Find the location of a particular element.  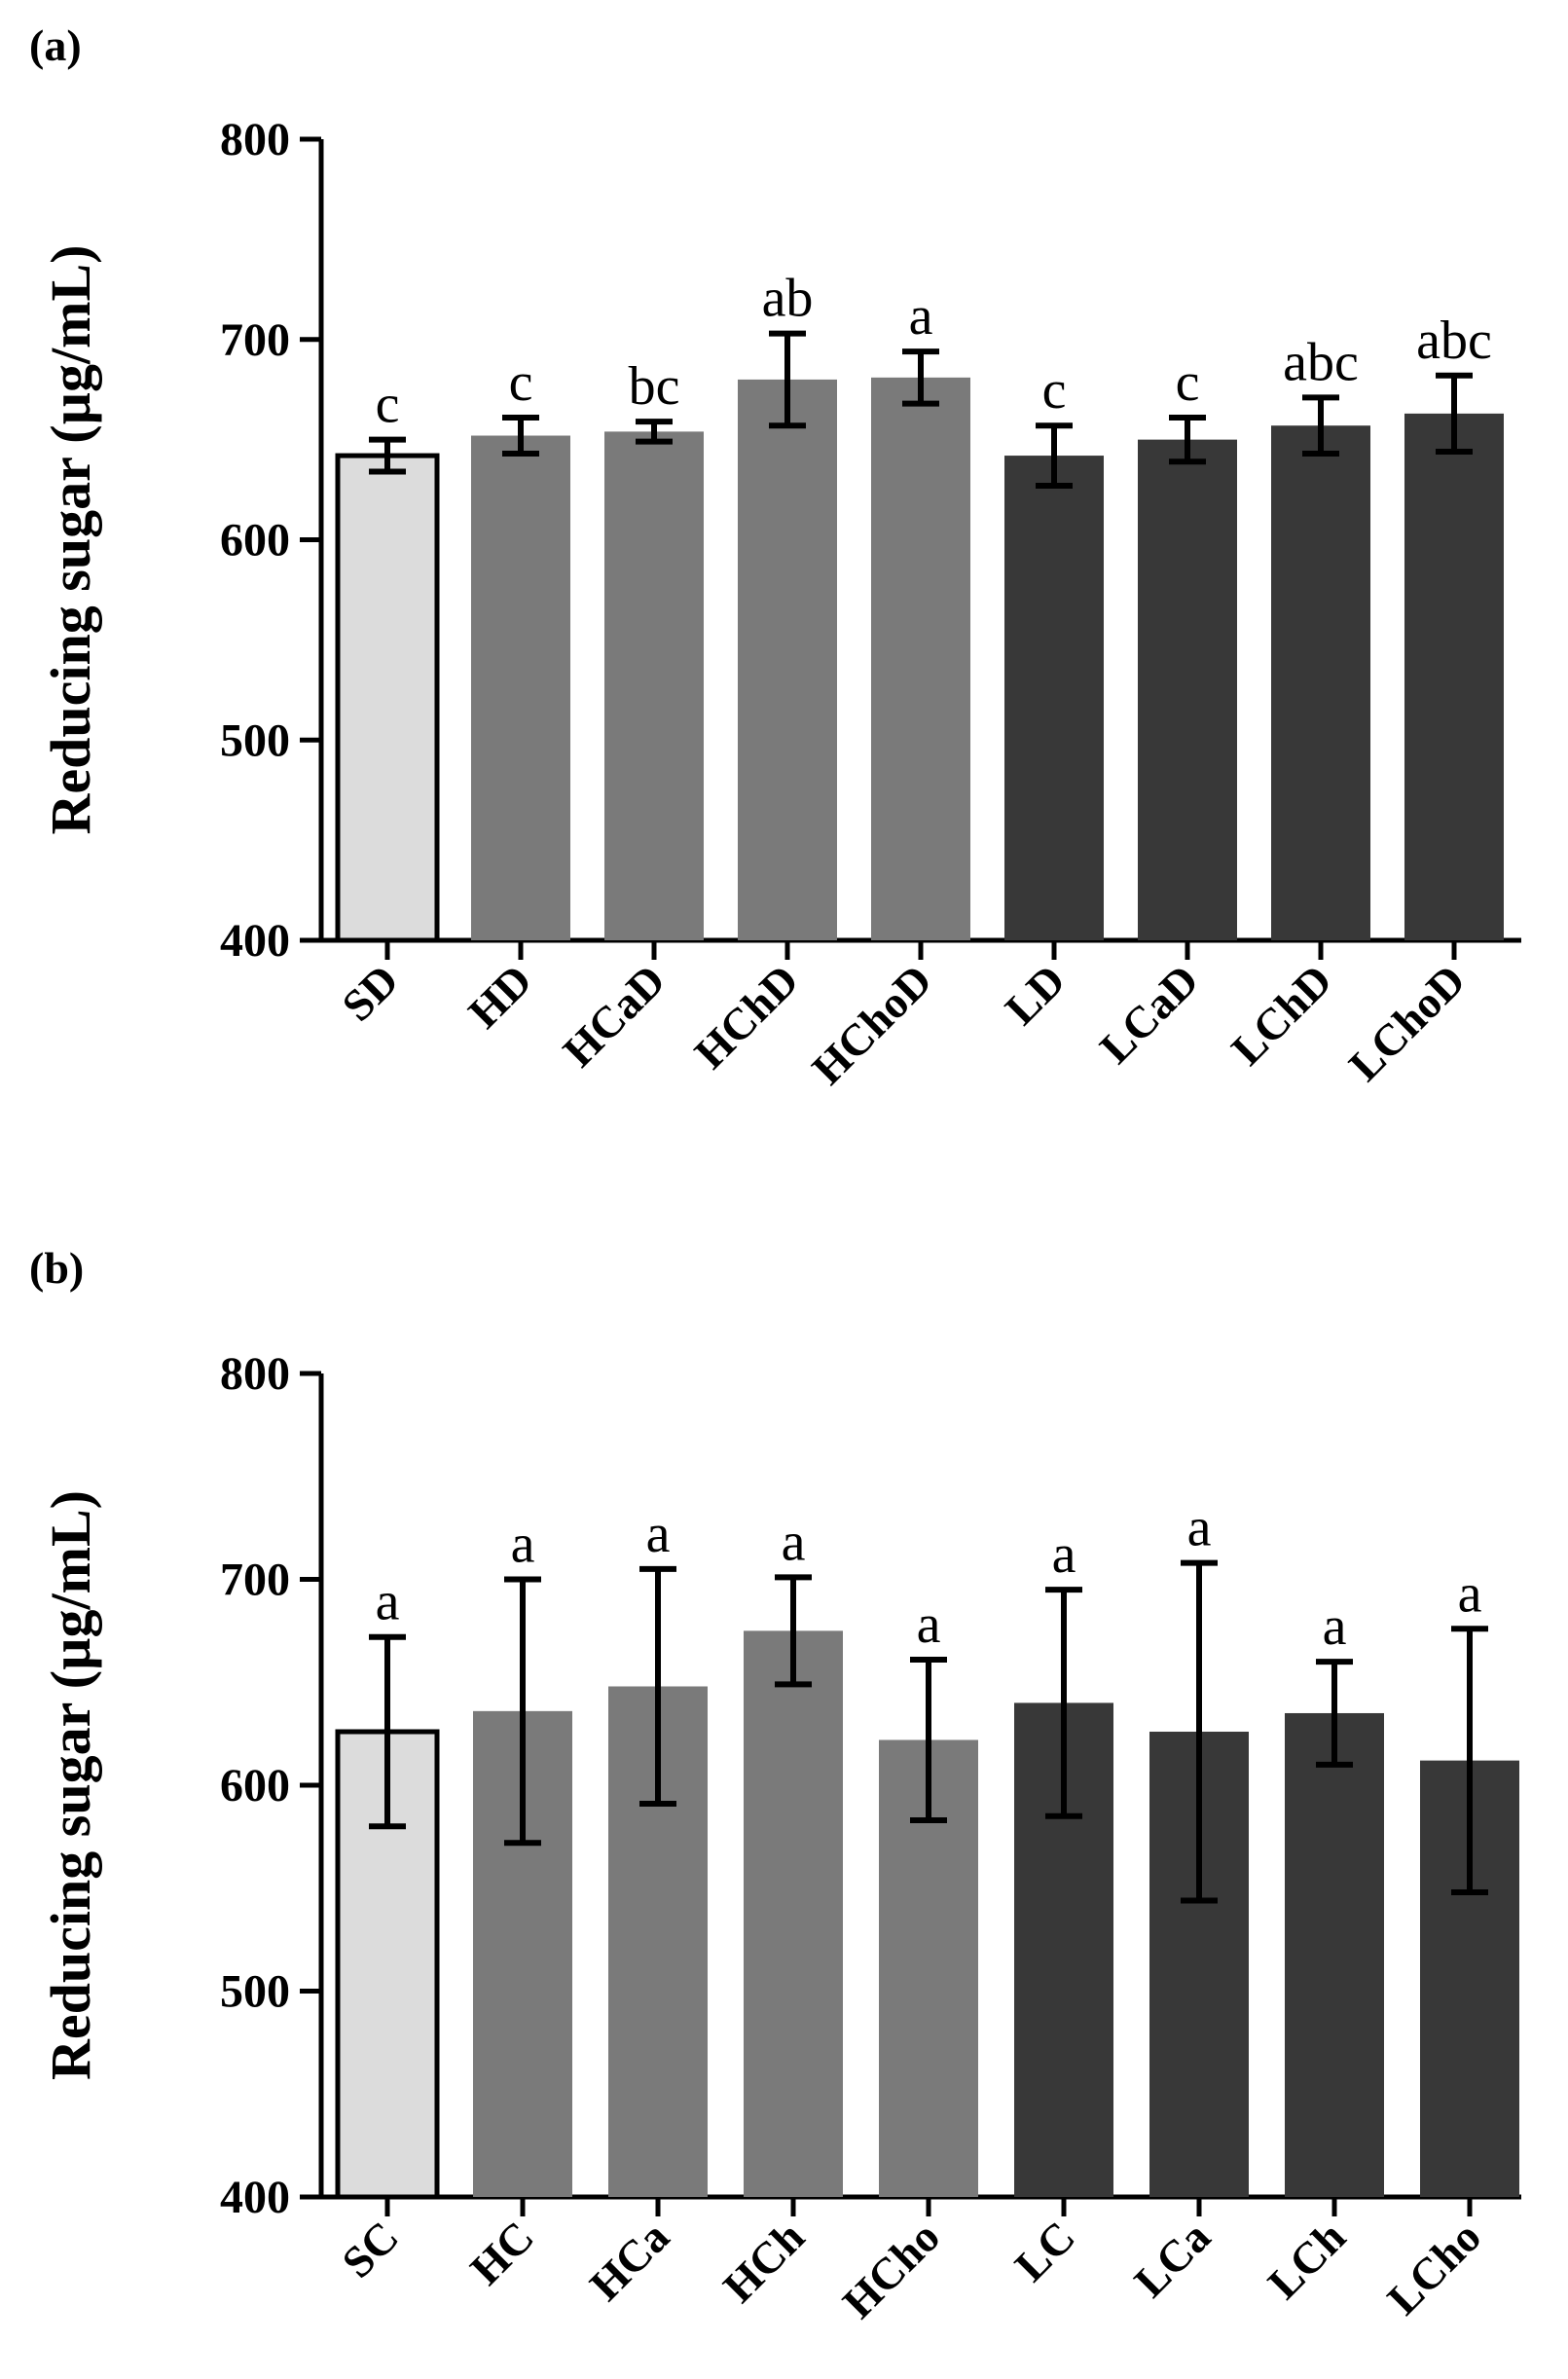

x-tick-label: HChD is located at coordinates (746, 1016).